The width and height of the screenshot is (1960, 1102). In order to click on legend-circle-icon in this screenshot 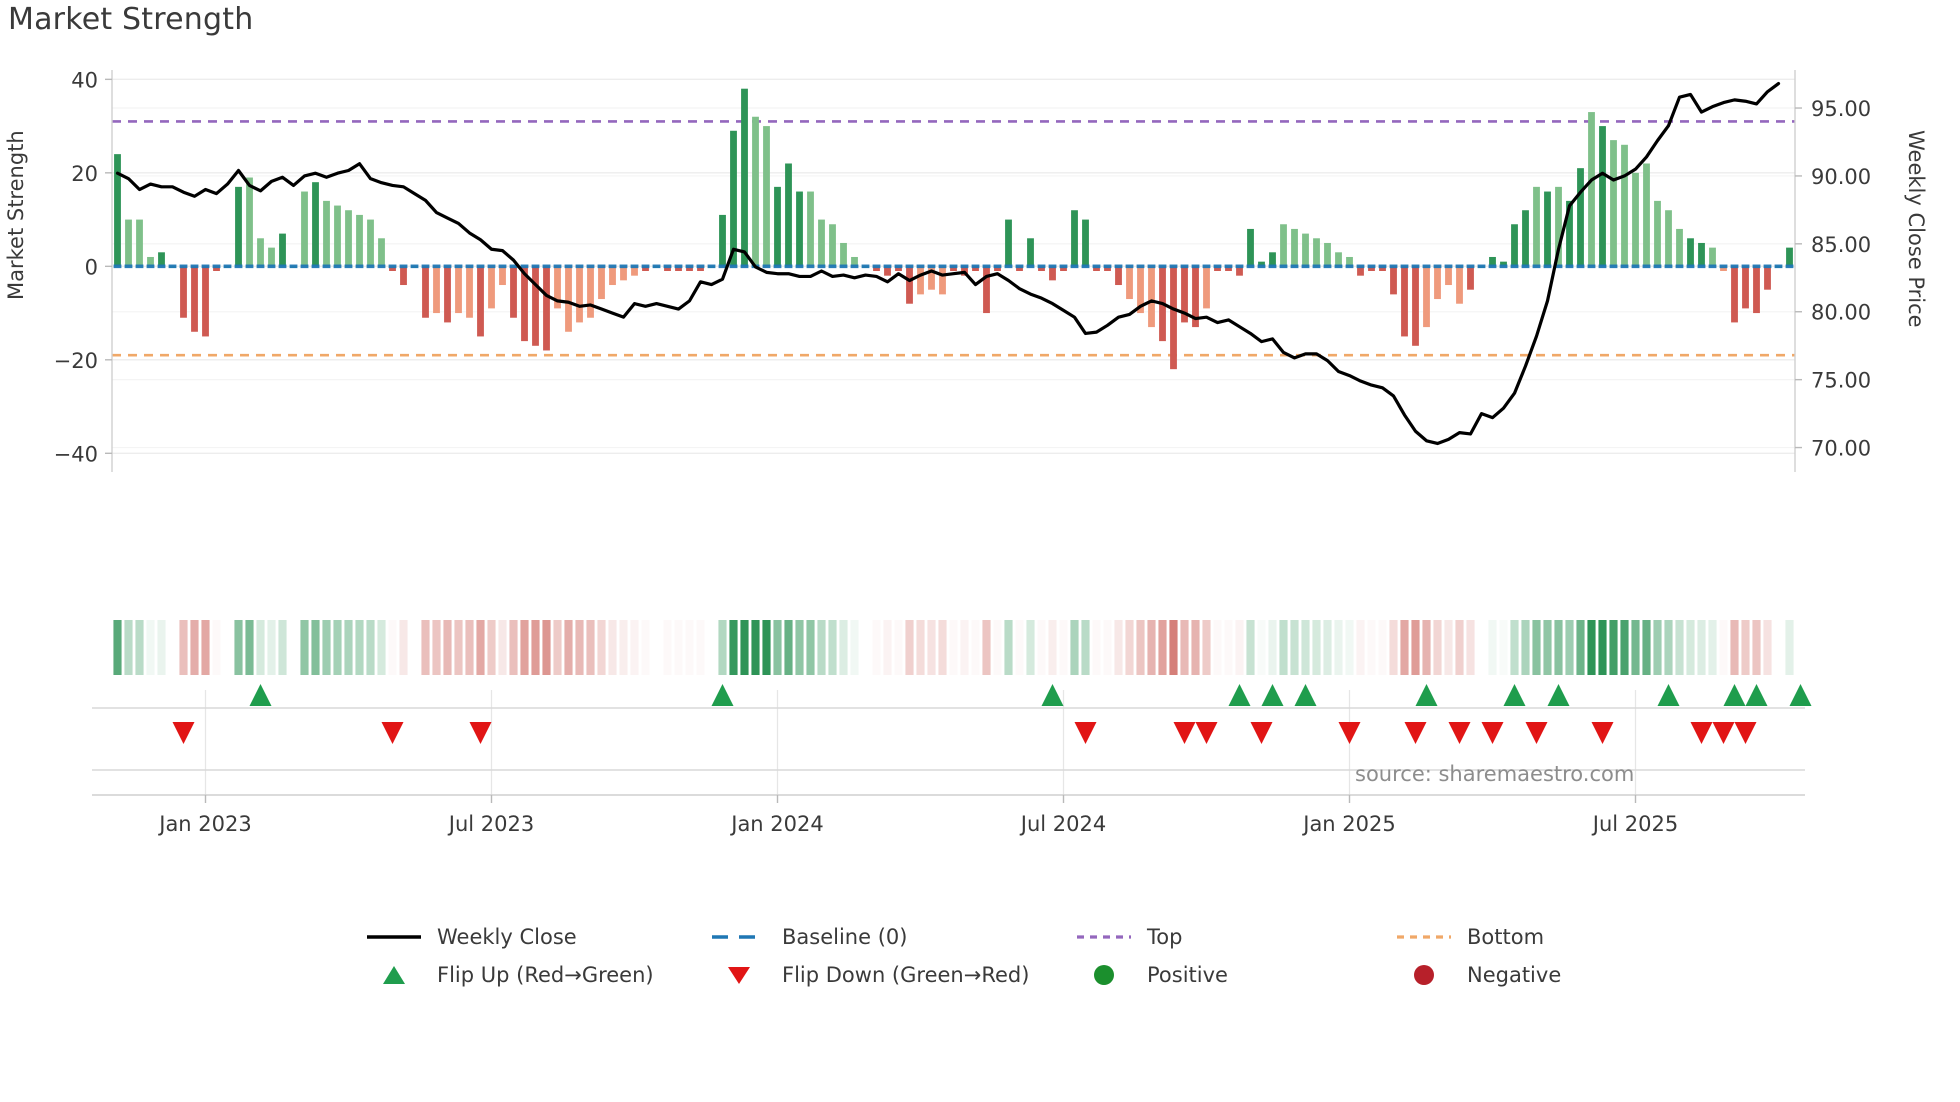, I will do `click(1104, 975)`.